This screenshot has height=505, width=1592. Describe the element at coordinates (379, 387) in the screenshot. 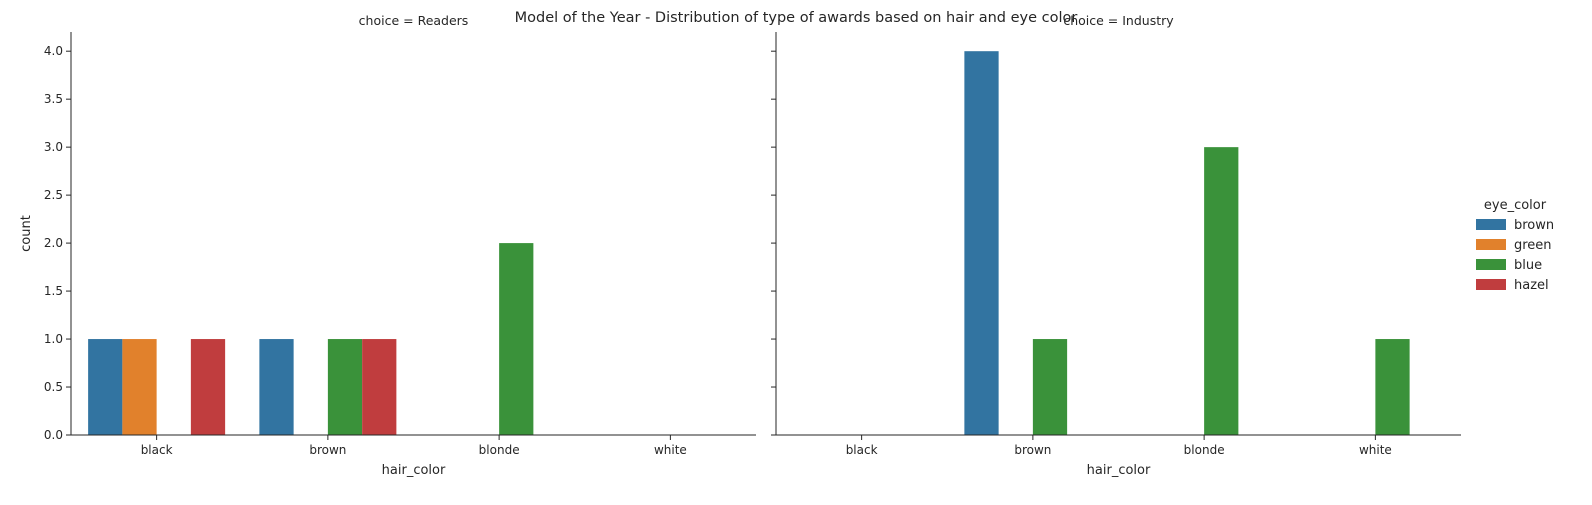

I see `bar-brown-hazel` at that location.